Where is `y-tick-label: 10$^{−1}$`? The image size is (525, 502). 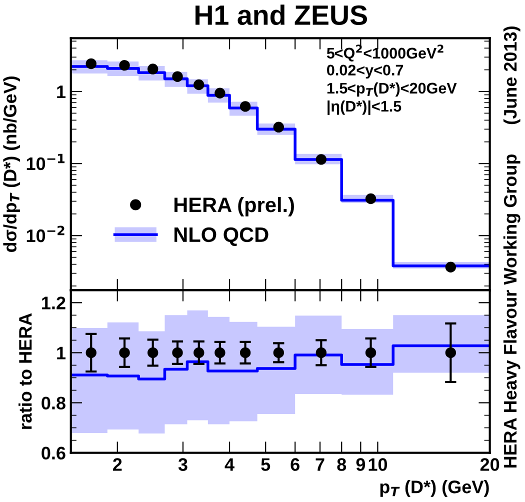 y-tick-label: 10$^{−1}$ is located at coordinates (45, 162).